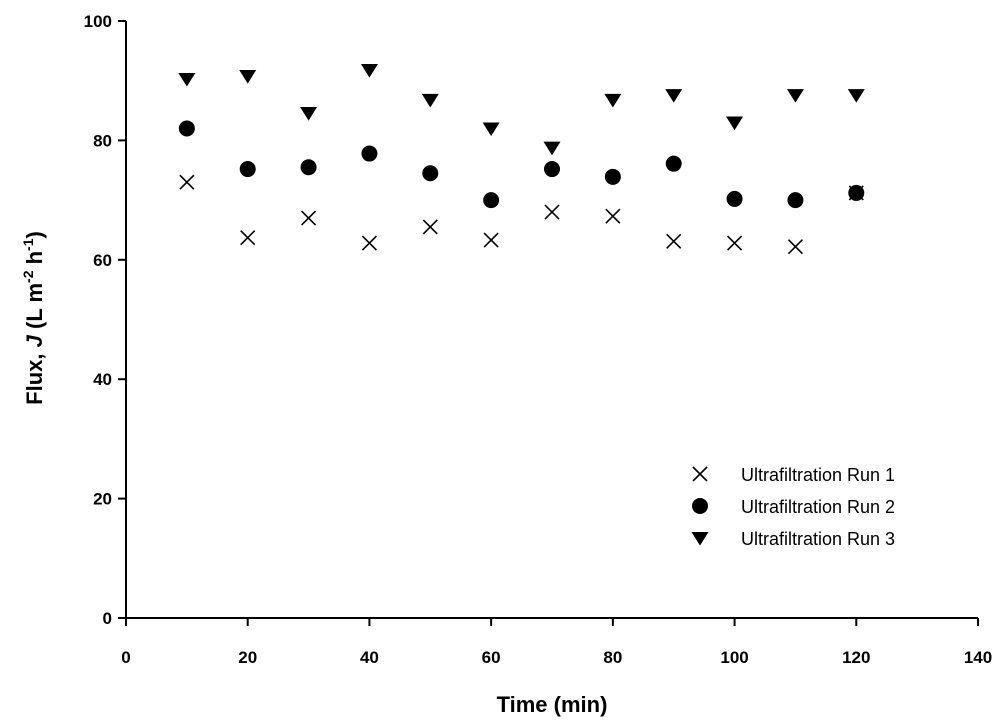  Describe the element at coordinates (34, 375) in the screenshot. I see `y-axis-title-prefix: Flux,` at that location.